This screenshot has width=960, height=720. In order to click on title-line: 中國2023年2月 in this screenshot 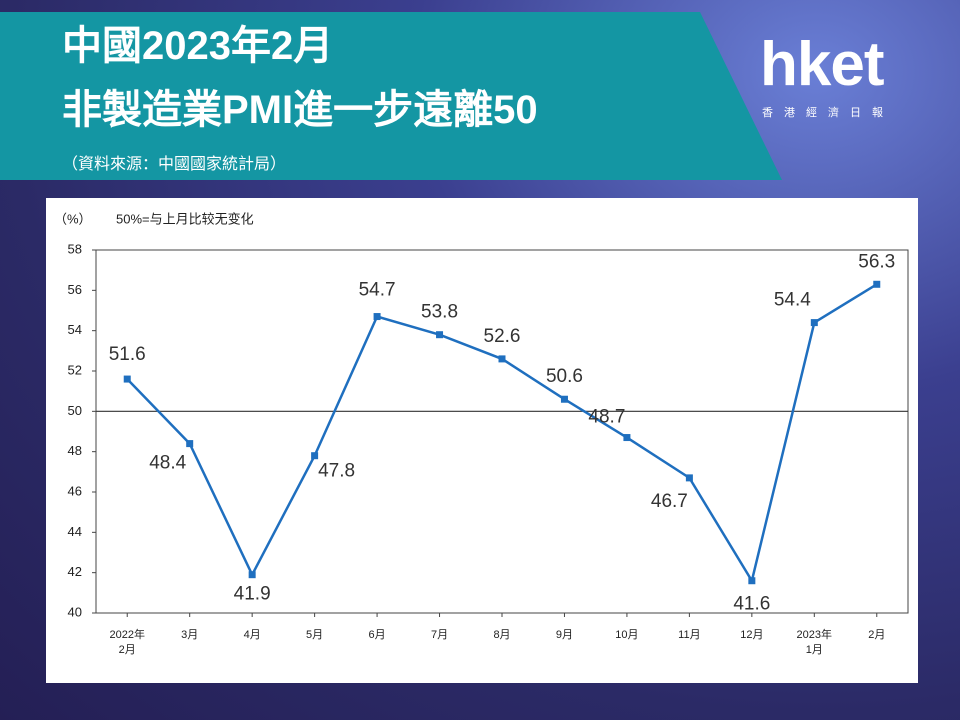, I will do `click(198, 46)`.